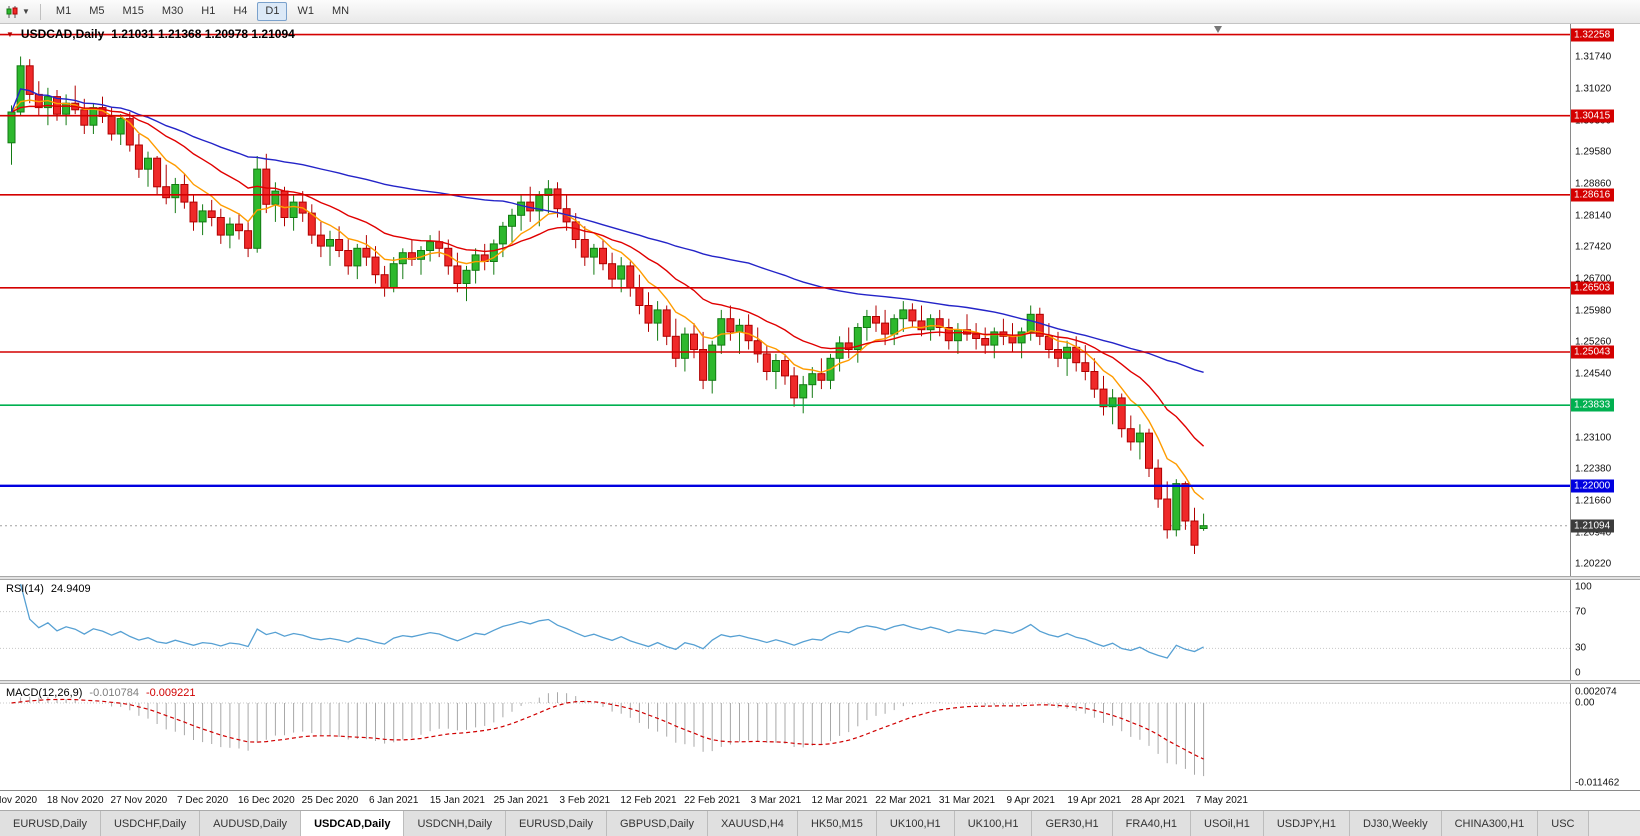  Describe the element at coordinates (1593, 152) in the screenshot. I see `price-tick-label: 1.29580` at that location.